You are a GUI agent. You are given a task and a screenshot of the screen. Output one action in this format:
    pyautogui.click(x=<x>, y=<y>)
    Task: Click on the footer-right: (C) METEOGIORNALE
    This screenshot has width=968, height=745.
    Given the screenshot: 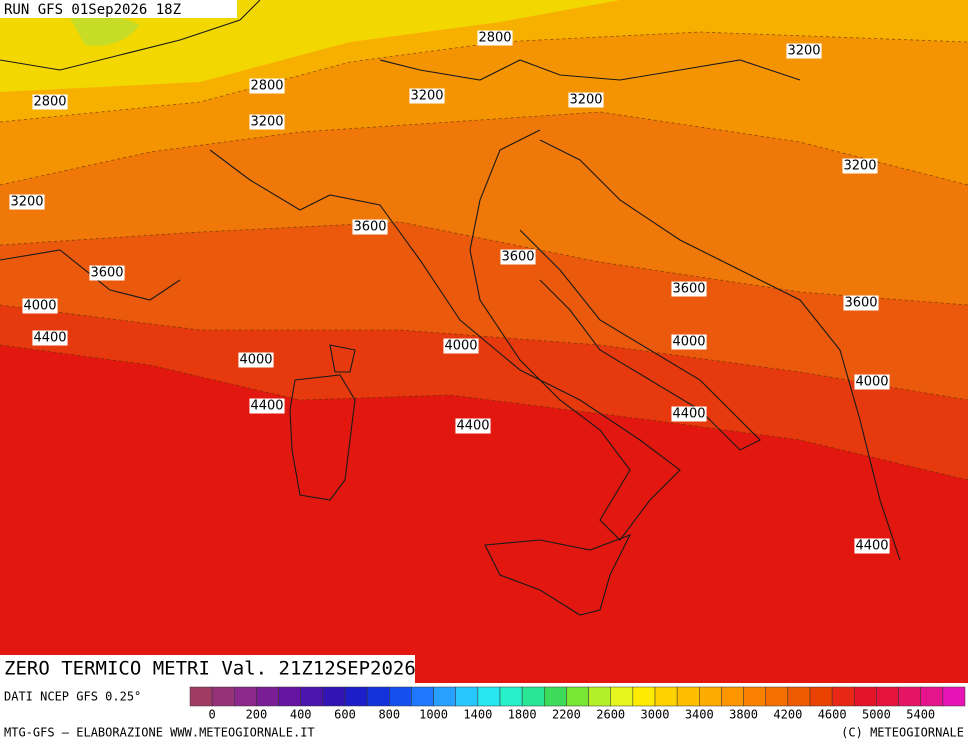 What is the action you would take?
    pyautogui.click(x=902, y=733)
    